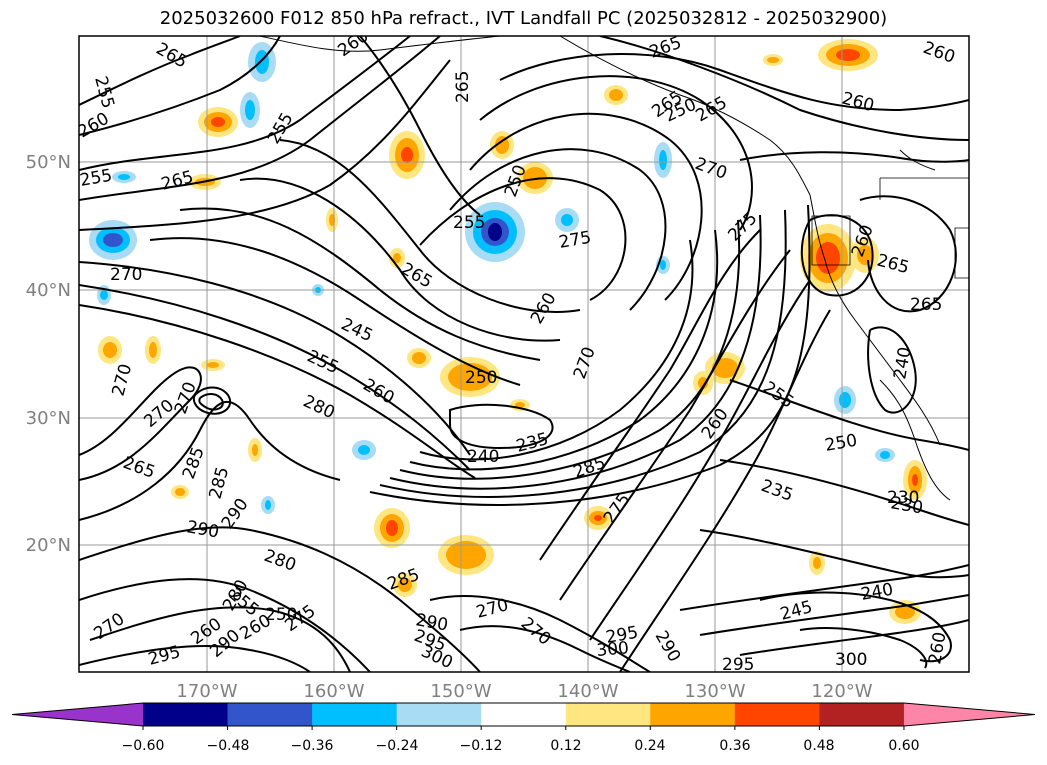 This screenshot has height=765, width=1047. I want to click on colorbar-tick-label: −0.36, so click(312, 746).